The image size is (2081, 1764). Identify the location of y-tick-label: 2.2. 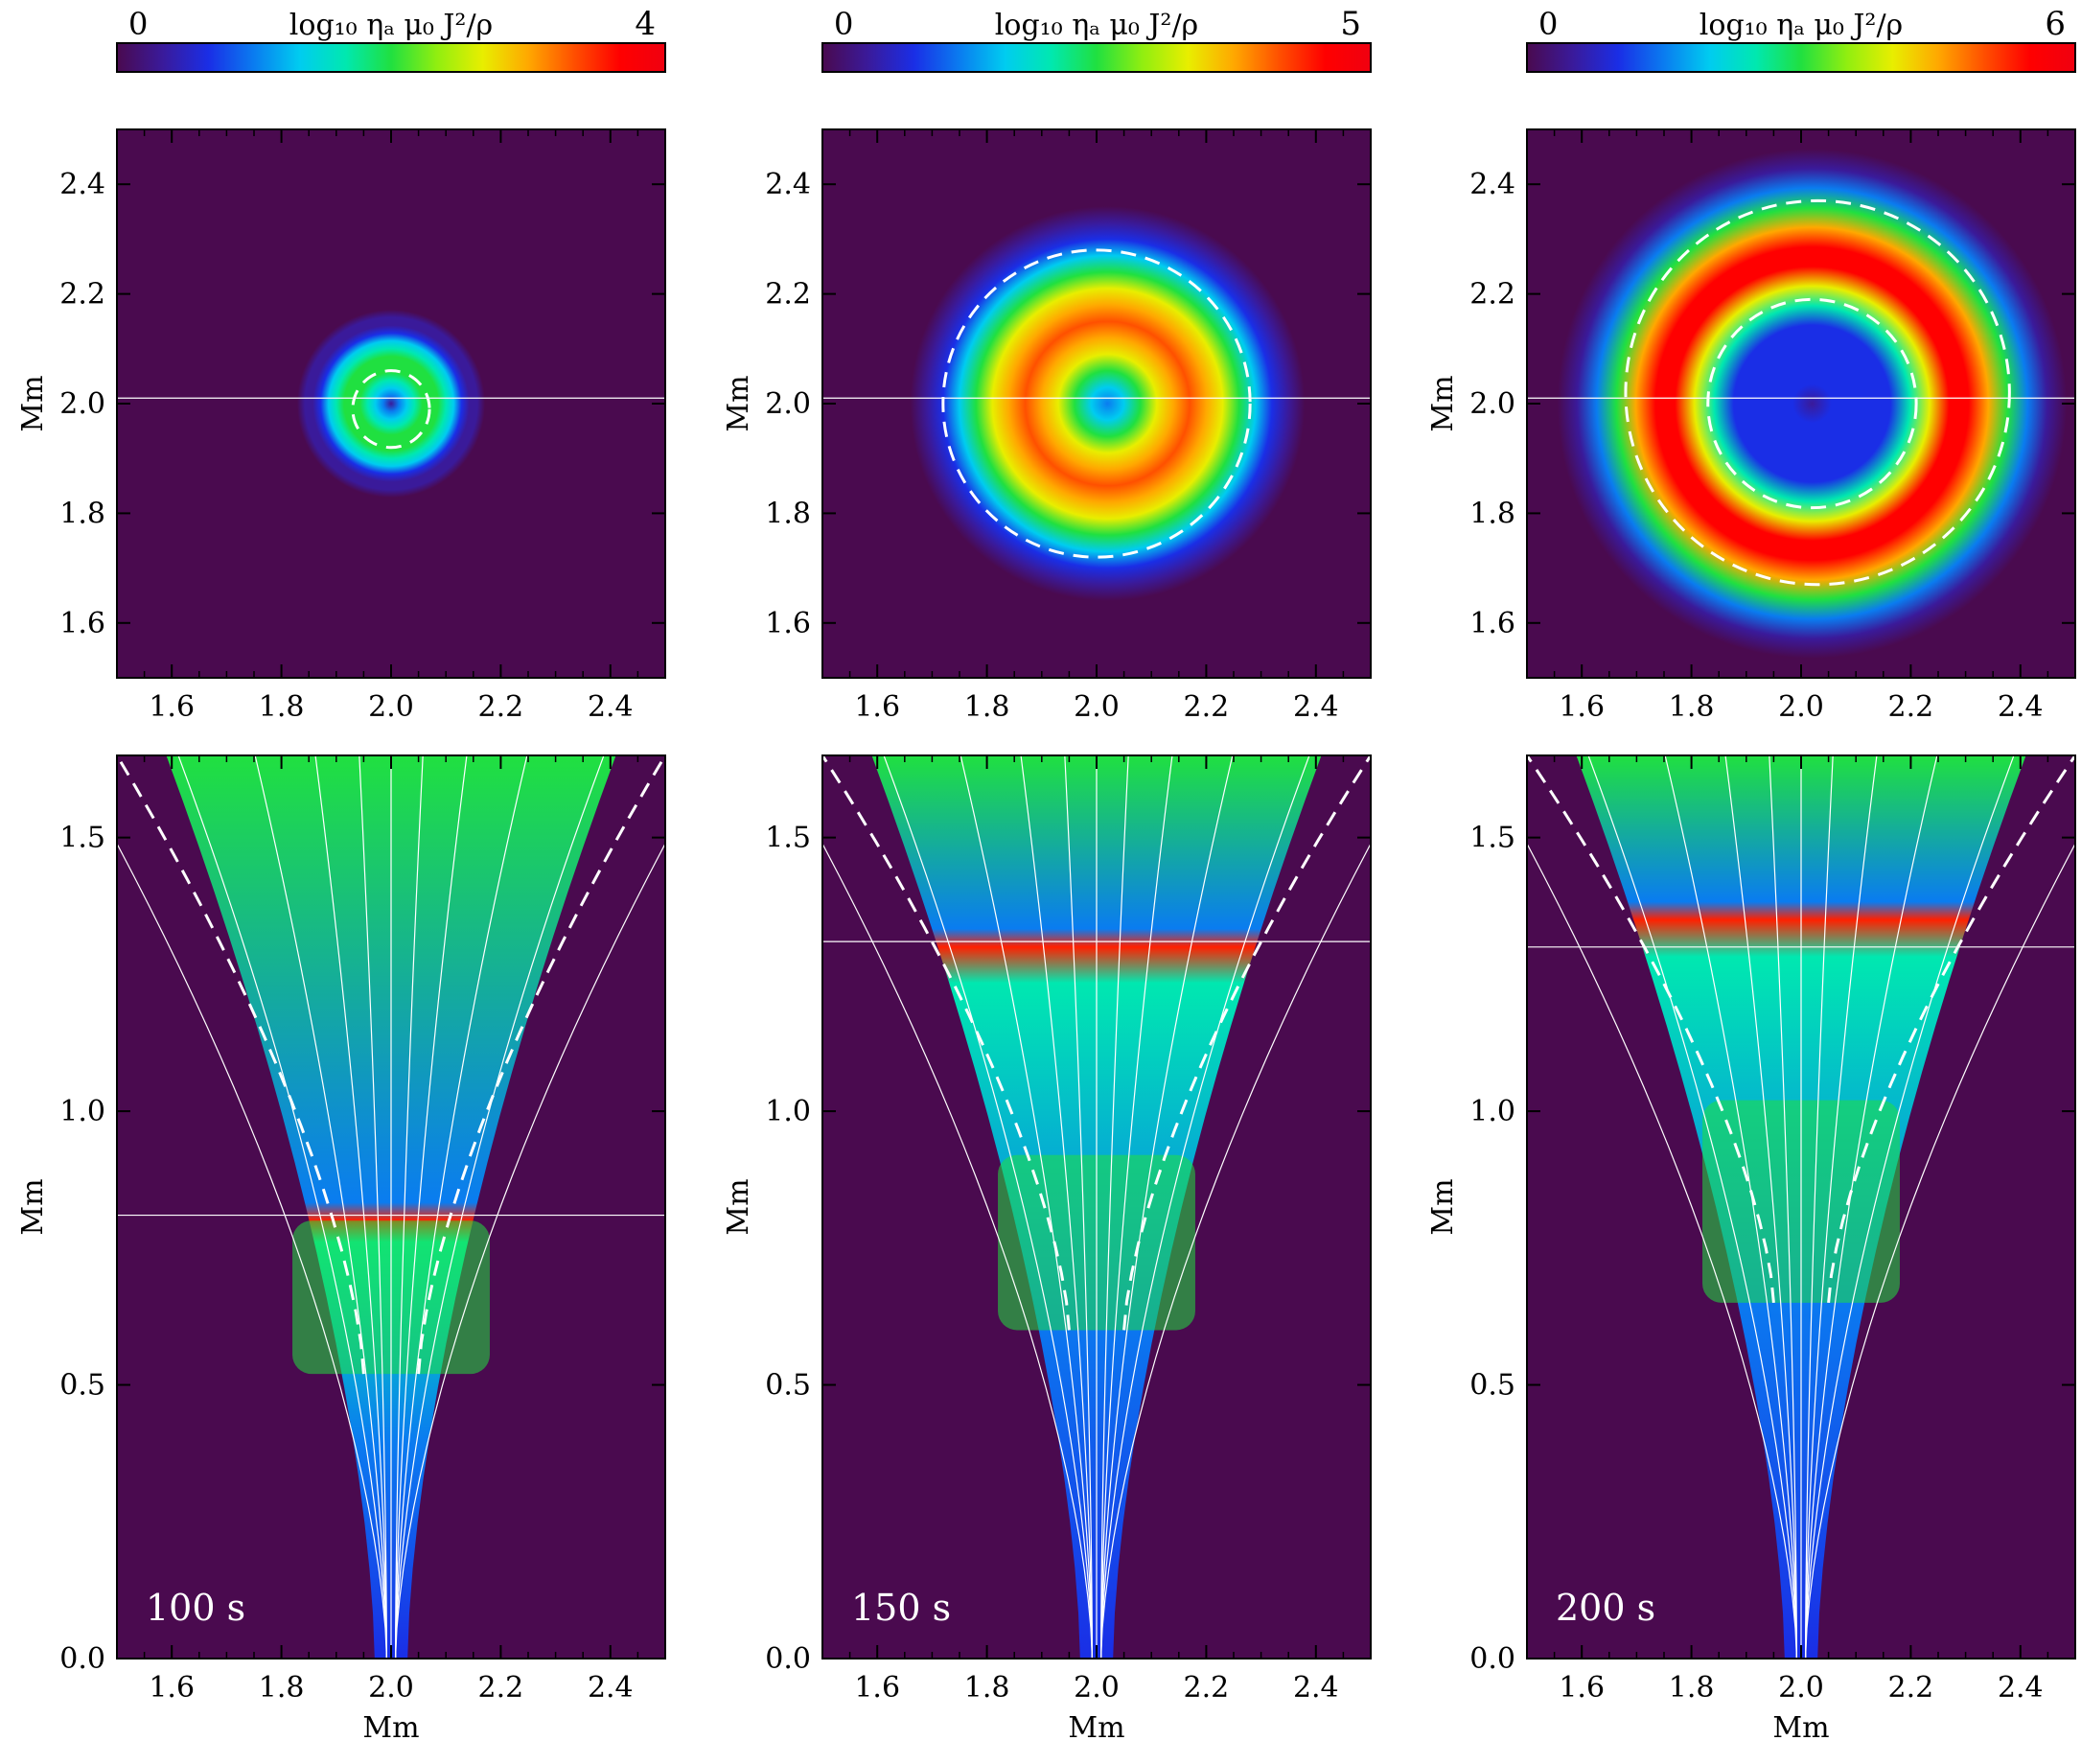
(788, 295).